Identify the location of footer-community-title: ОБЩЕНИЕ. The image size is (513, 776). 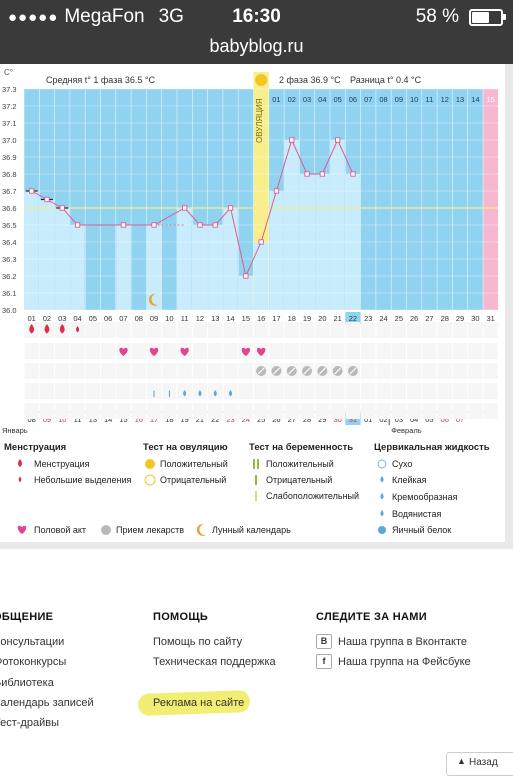
(27, 617).